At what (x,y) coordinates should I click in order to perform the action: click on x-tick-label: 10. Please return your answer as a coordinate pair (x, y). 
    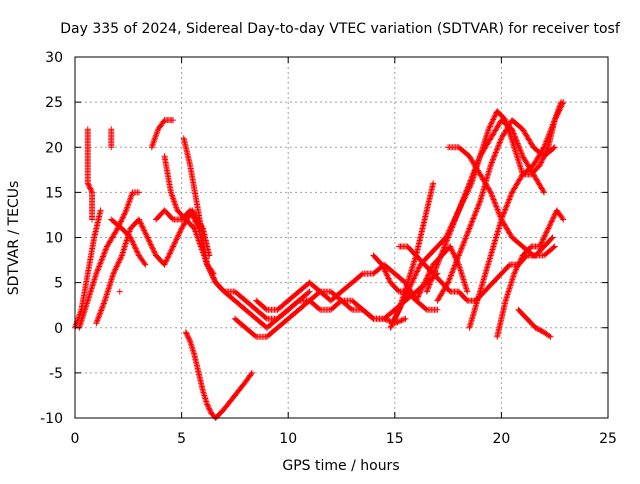
    Looking at the image, I should click on (288, 439).